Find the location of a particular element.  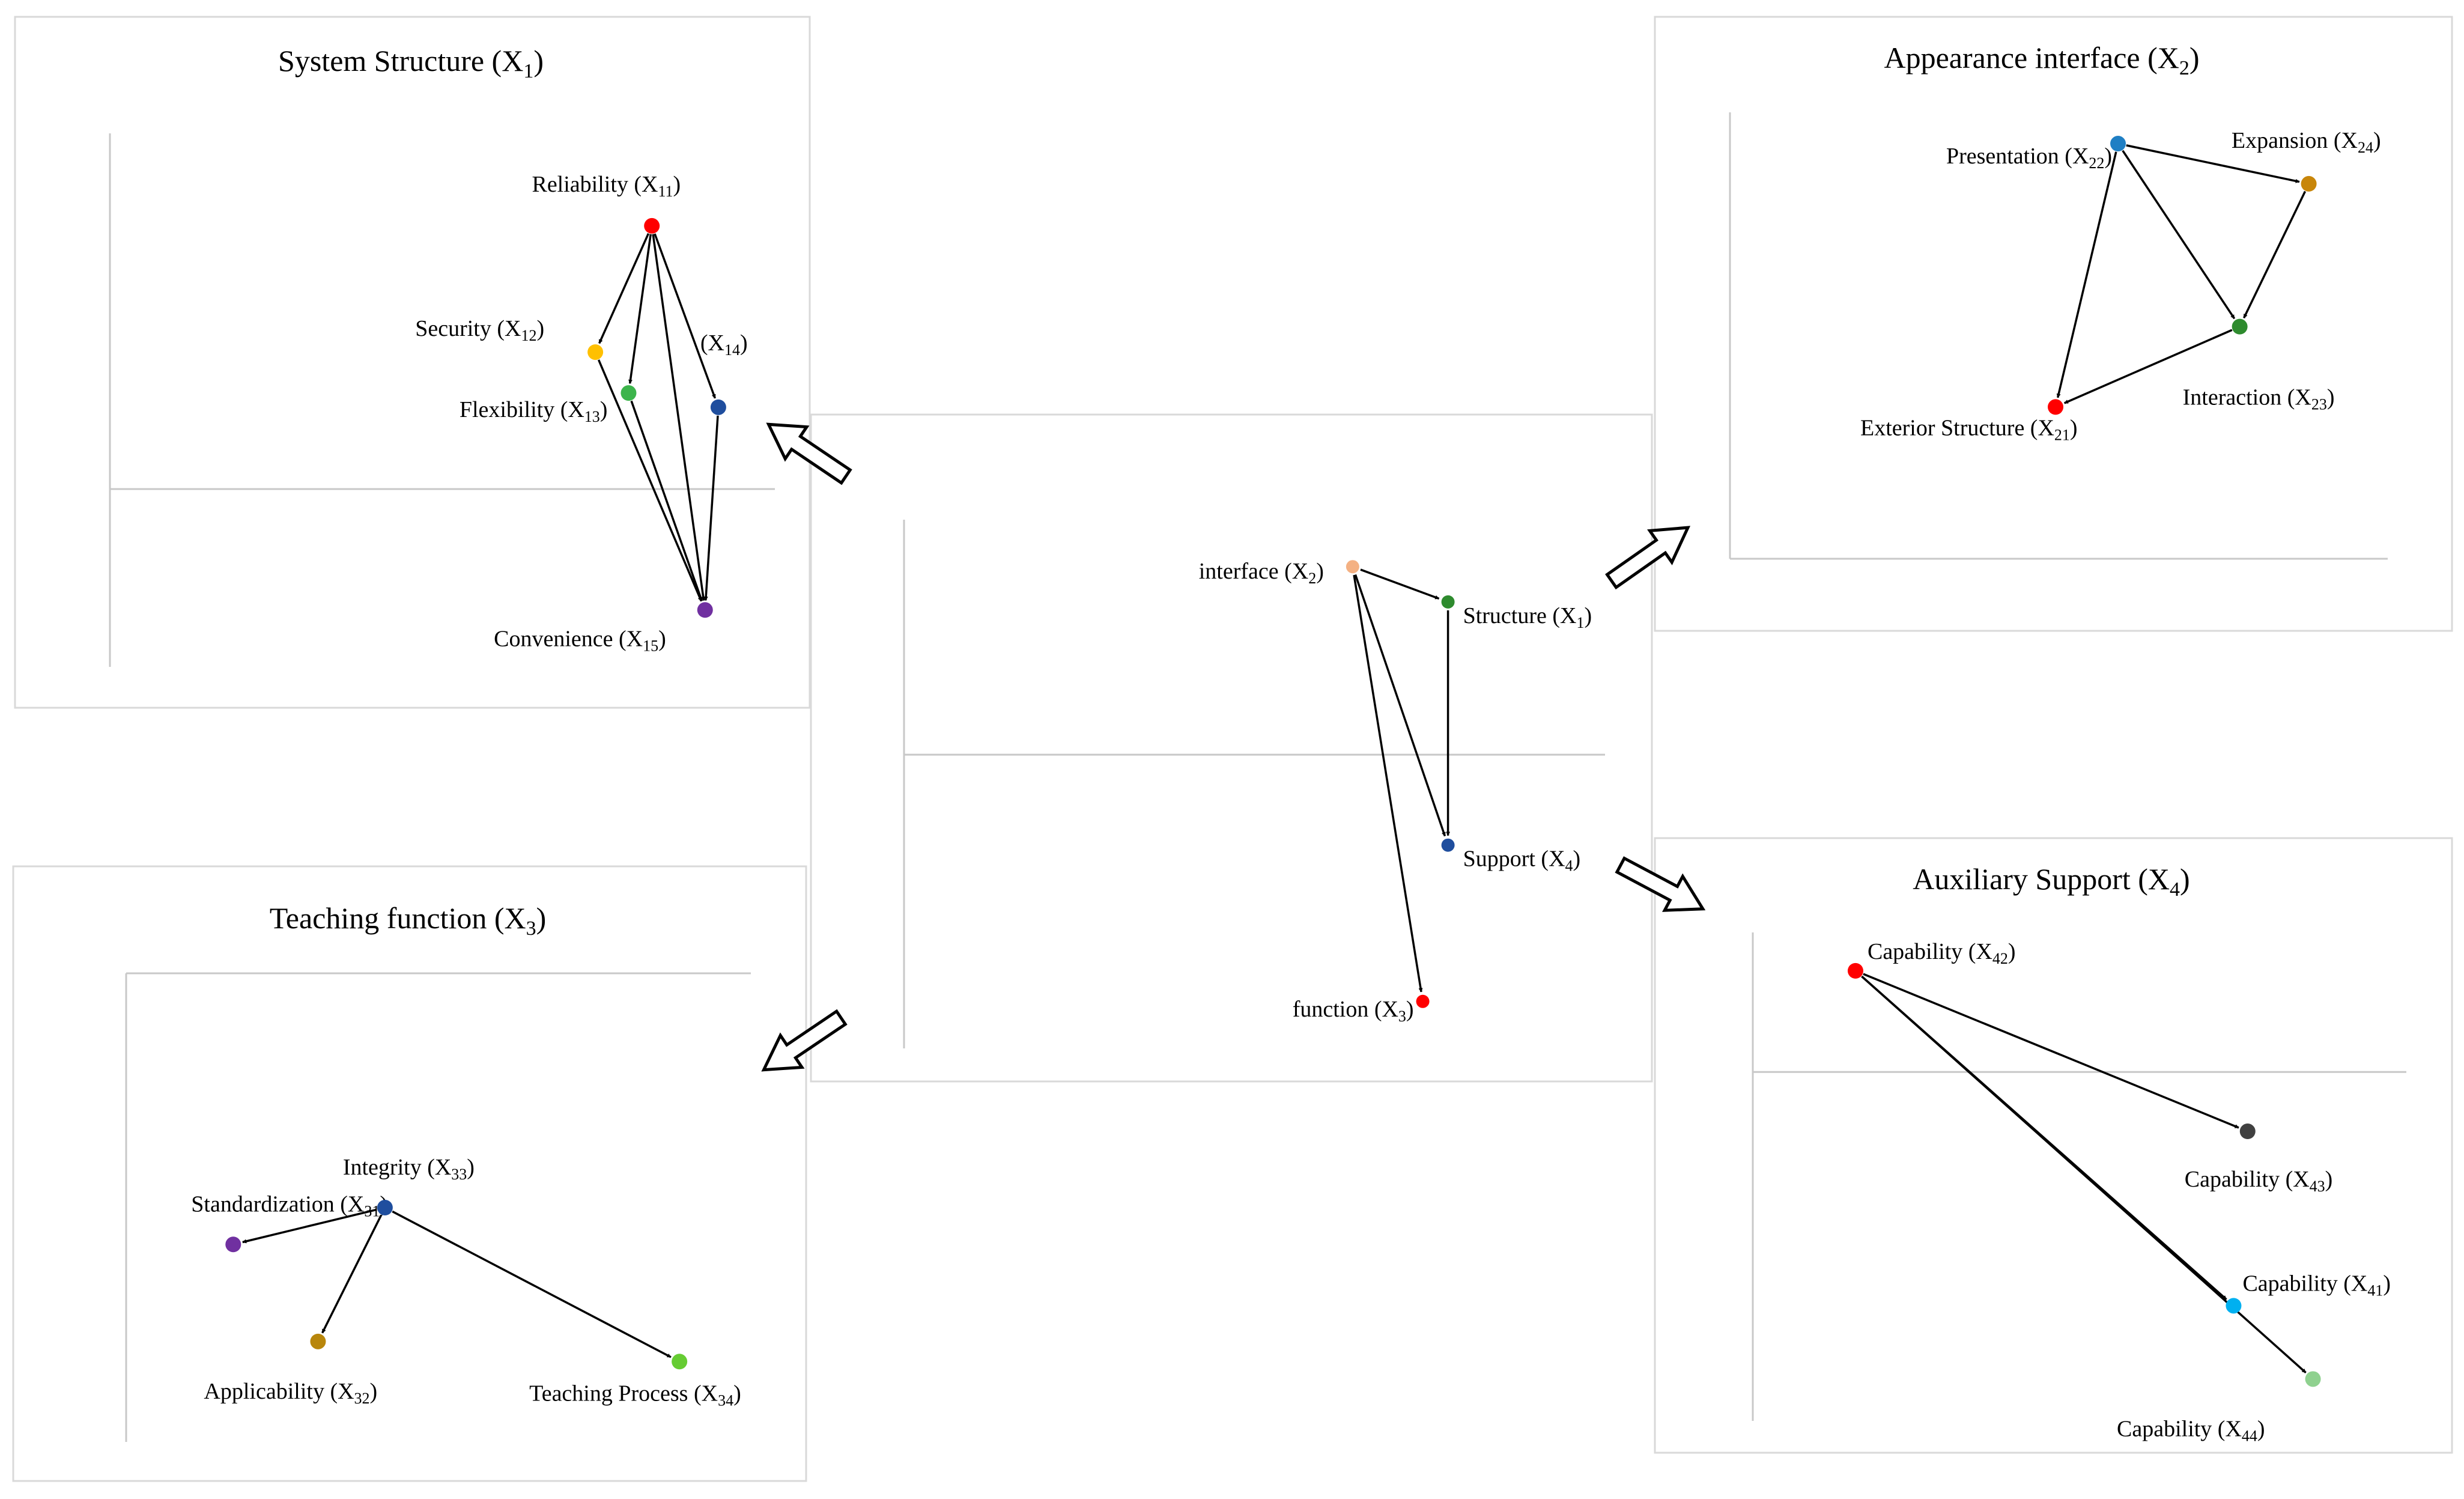

chart-title-x3: Teaching function (X3) is located at coordinates (409, 920).